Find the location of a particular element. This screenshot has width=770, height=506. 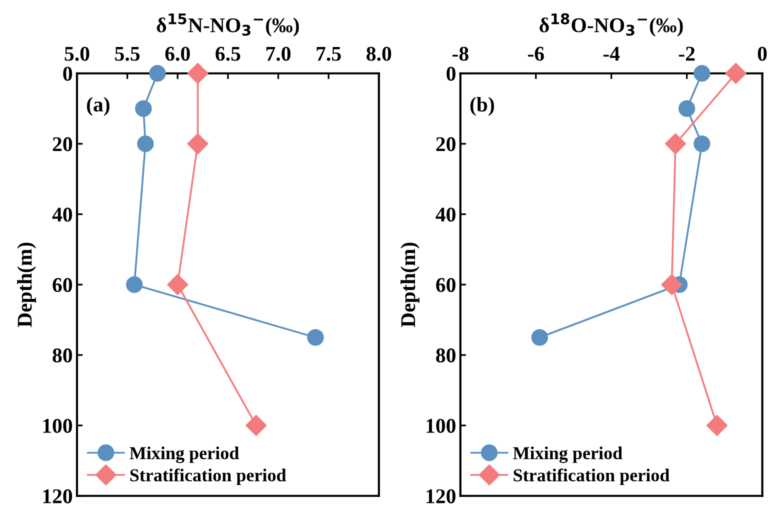

x-tick-label: -4 is located at coordinates (611, 53).